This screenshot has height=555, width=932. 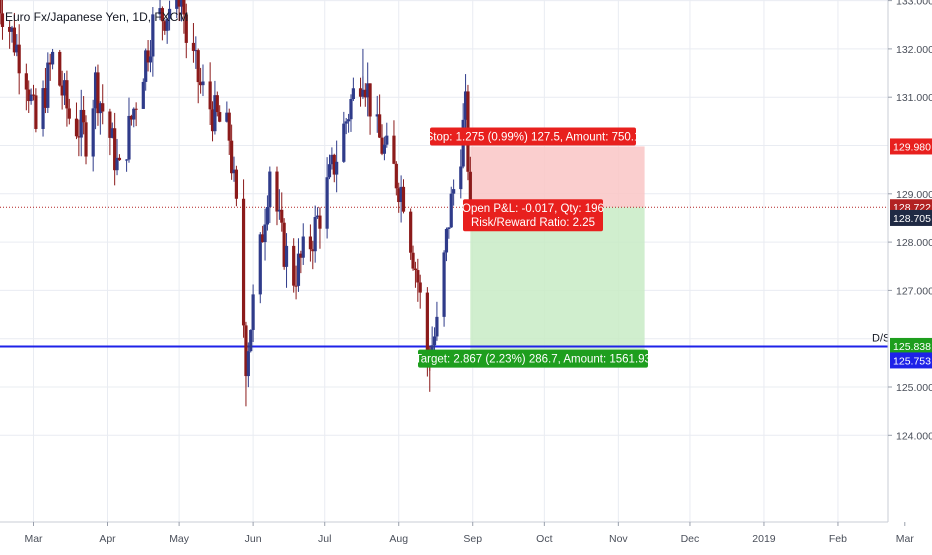 What do you see at coordinates (97, 17) in the screenshot?
I see `chart-title: Euro Fx/Japanese Yen, 1D, FXCM` at bounding box center [97, 17].